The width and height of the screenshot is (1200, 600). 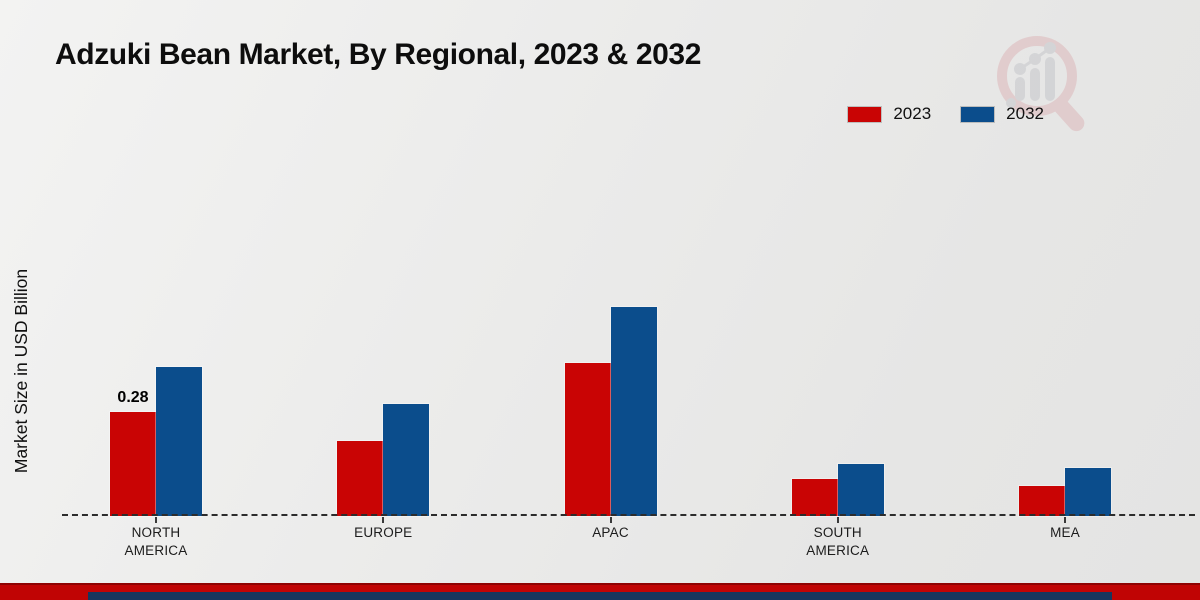 What do you see at coordinates (978, 114) in the screenshot?
I see `legend-swatch-2032` at bounding box center [978, 114].